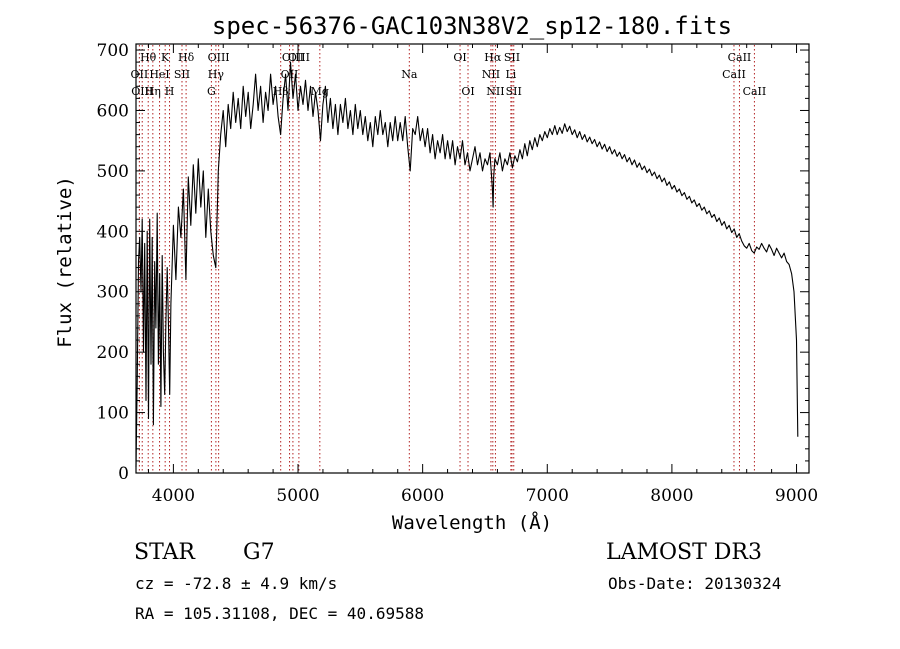 Image resolution: width=900 pixels, height=649 pixels. I want to click on line-label: Hγ, so click(216, 74).